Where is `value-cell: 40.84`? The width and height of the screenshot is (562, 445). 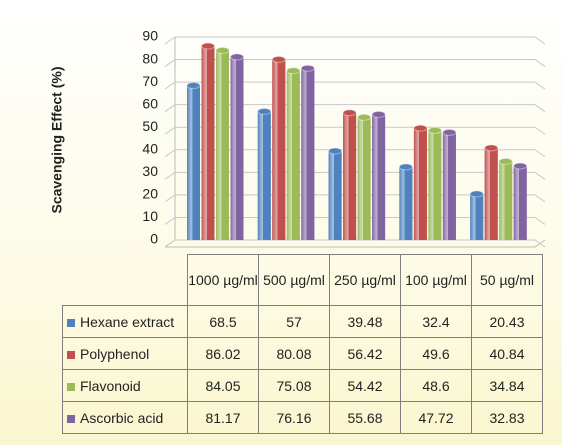 value-cell: 40.84 is located at coordinates (507, 353).